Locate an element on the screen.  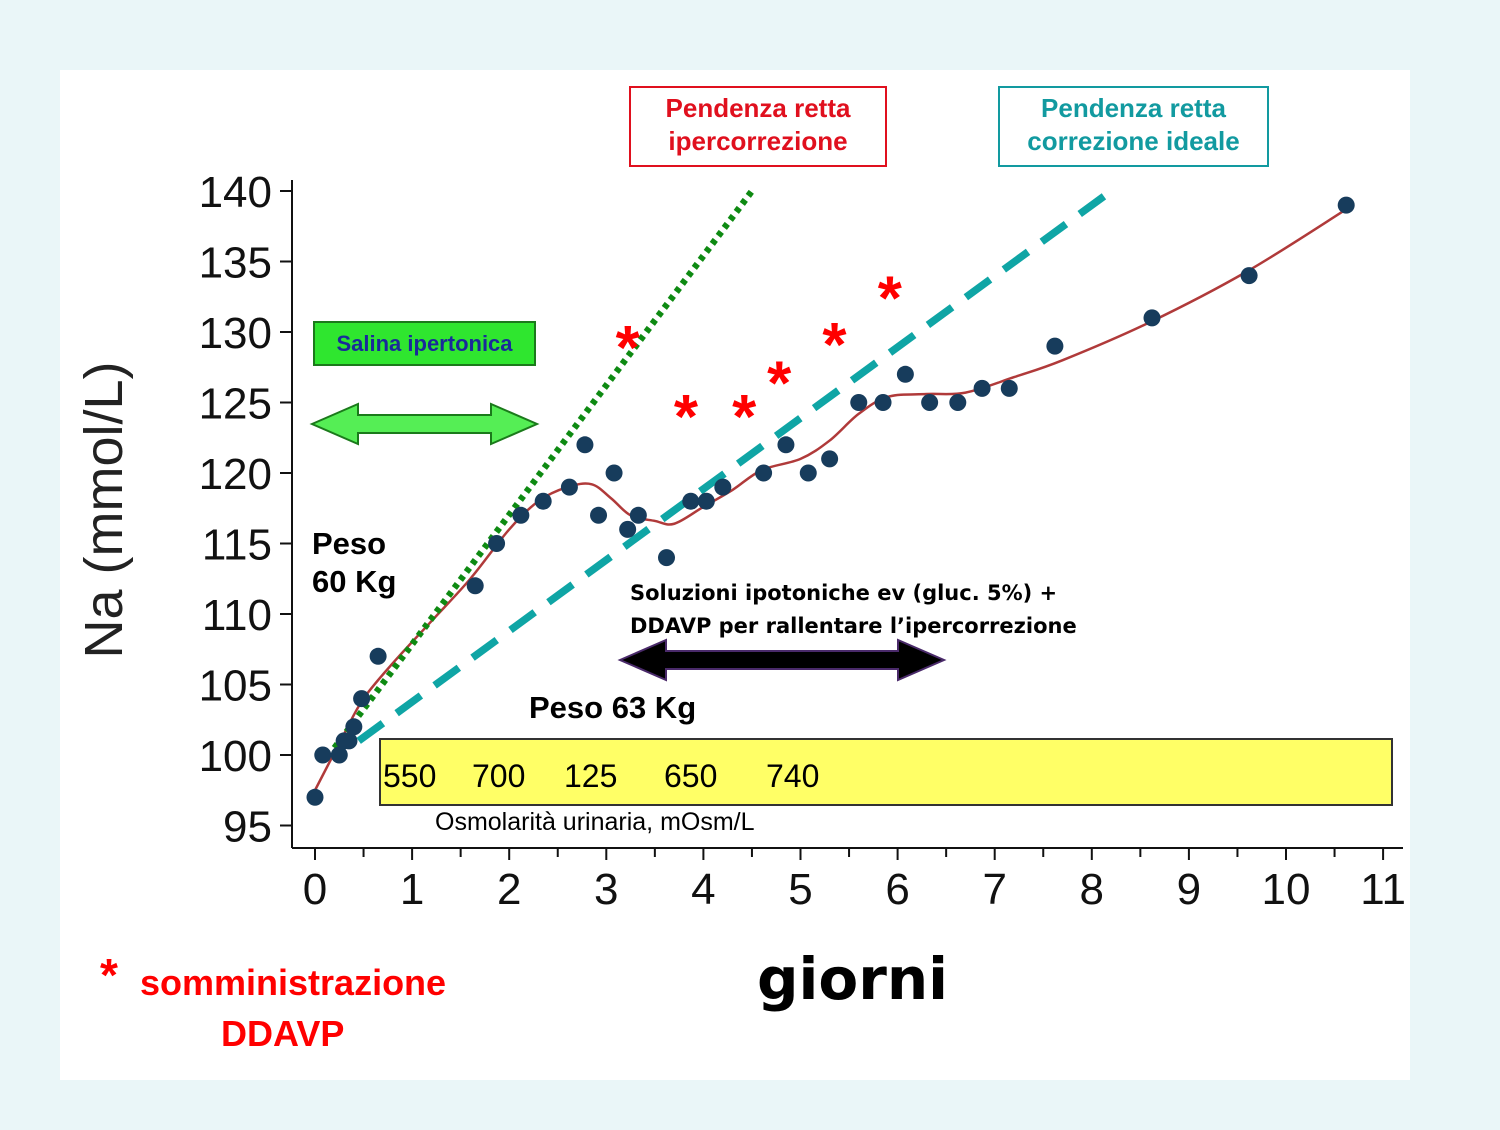
x-tick-label: 3 is located at coordinates (606, 889).